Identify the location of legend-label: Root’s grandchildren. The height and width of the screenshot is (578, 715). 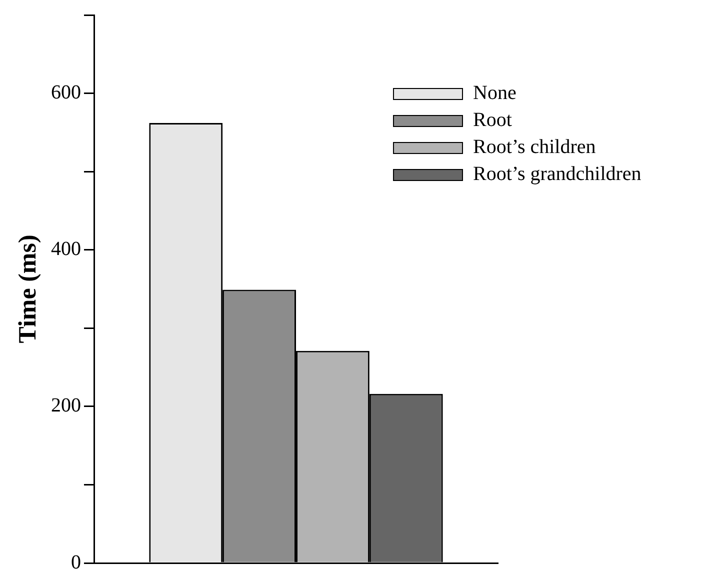
(557, 174).